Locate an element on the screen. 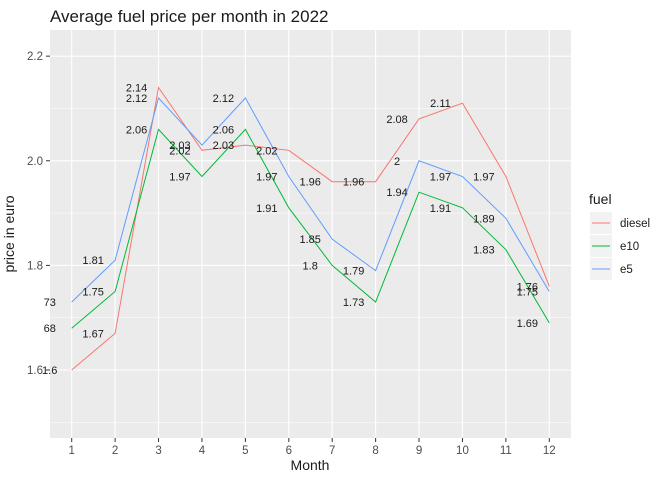  legend-label-diesel: diesel is located at coordinates (635, 224).